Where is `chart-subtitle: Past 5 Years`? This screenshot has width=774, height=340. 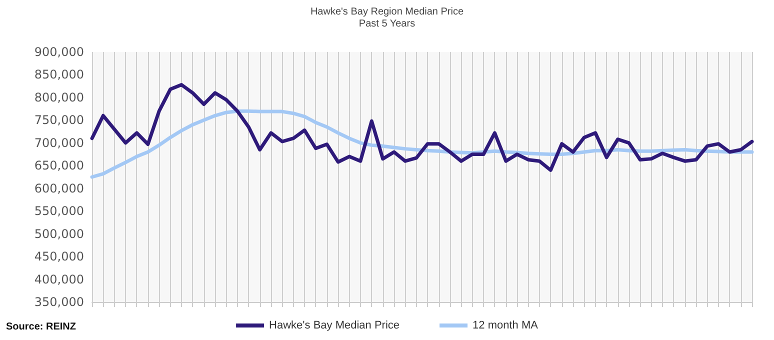 chart-subtitle: Past 5 Years is located at coordinates (387, 24).